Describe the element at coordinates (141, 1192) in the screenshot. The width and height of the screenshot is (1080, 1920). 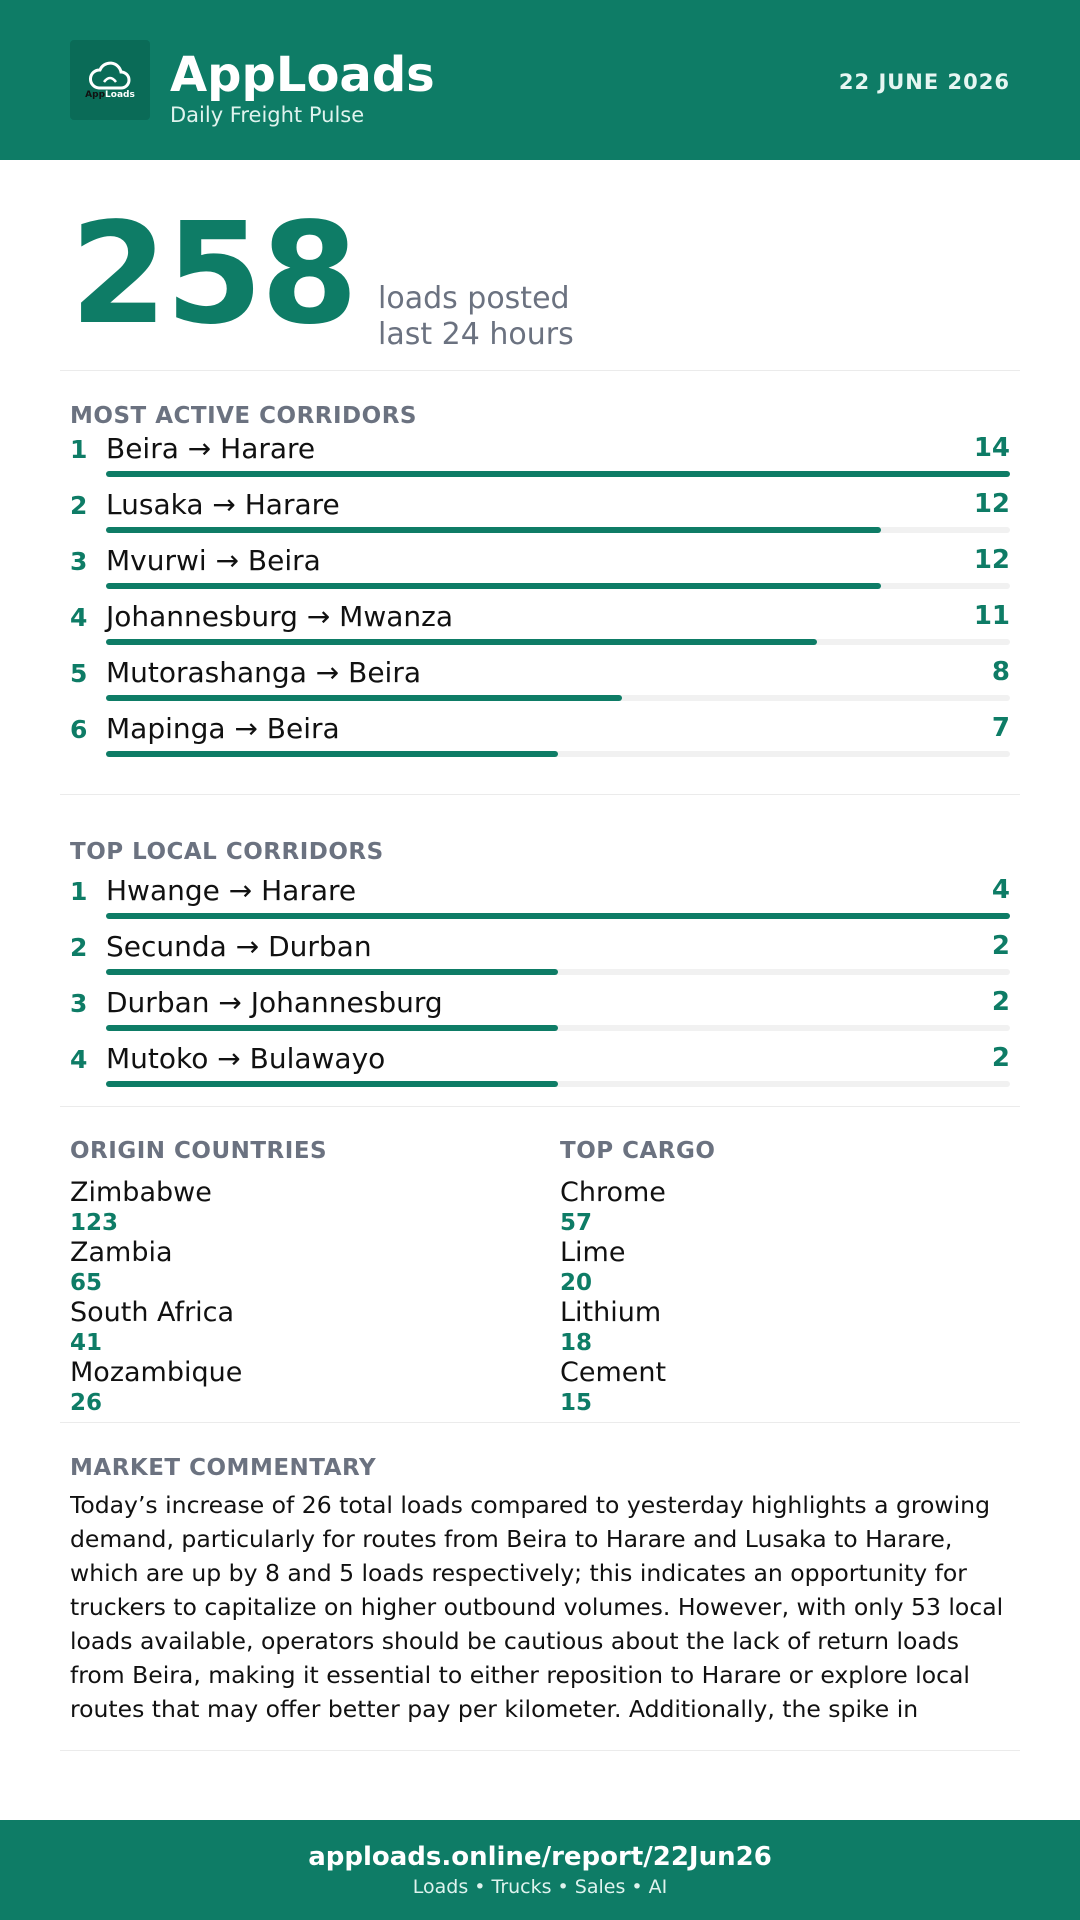
I see `origin-country-label: Zimbabwe` at that location.